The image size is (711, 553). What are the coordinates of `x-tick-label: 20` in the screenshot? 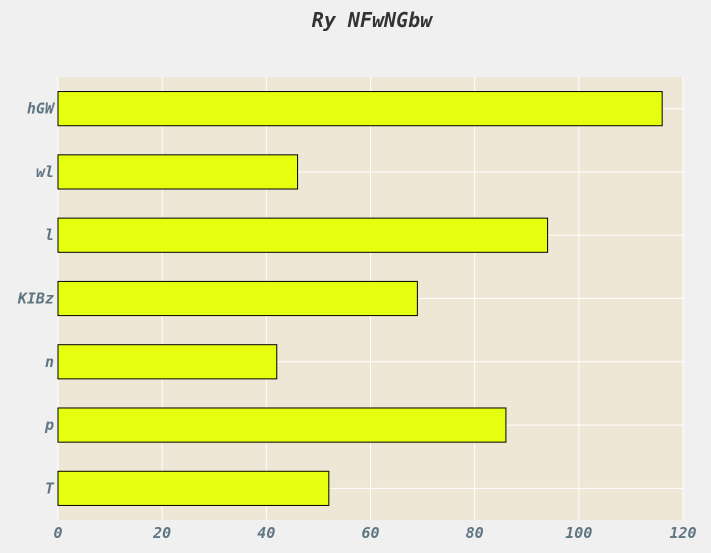 It's located at (161, 533).